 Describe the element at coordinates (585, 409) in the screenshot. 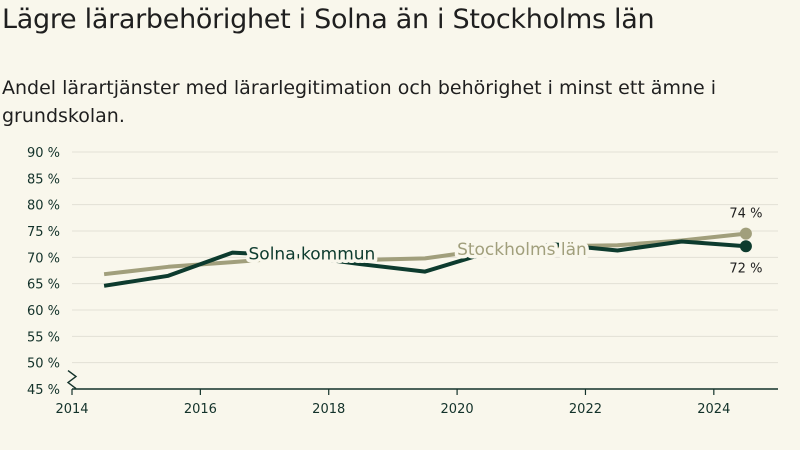

I see `x-tick-label: 2022` at that location.